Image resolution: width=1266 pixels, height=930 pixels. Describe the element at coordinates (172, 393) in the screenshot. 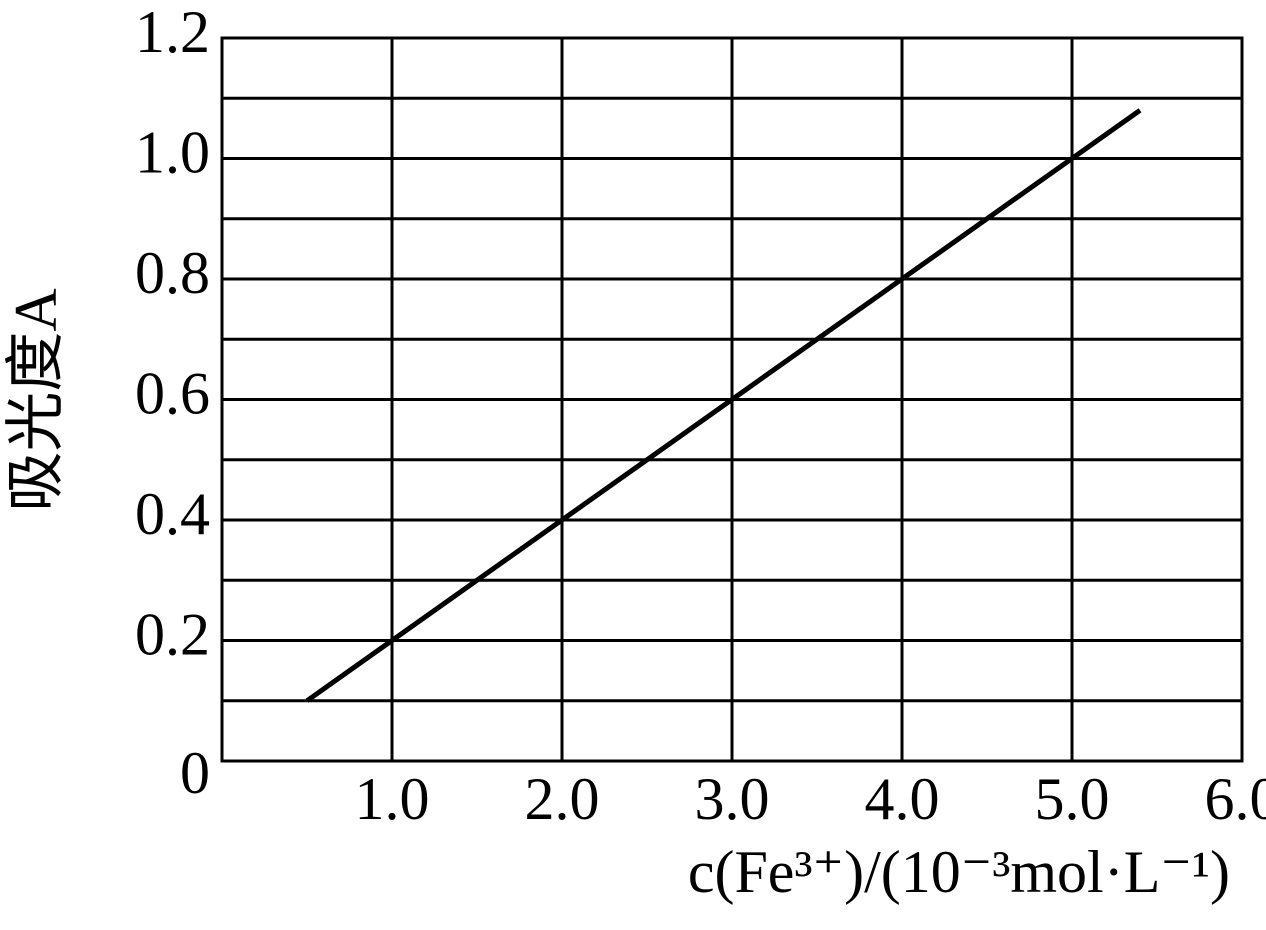

I see `y-tick-label: 0.6` at that location.